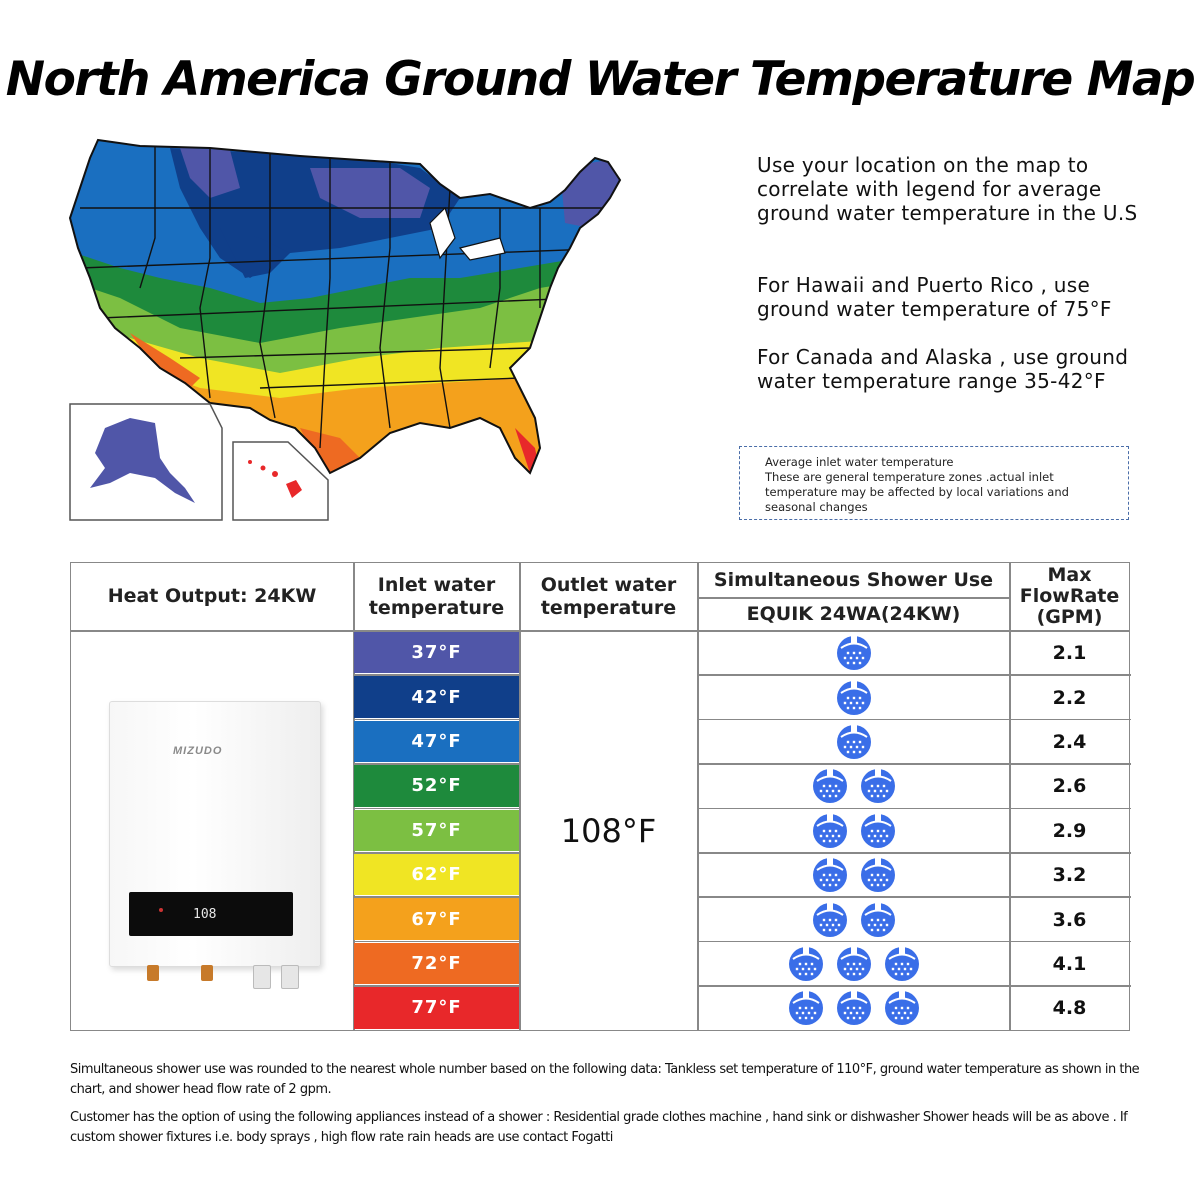 The height and width of the screenshot is (1200, 1200). Describe the element at coordinates (1069, 741) in the screenshot. I see `max-flowrate-cell: 2.4` at that location.